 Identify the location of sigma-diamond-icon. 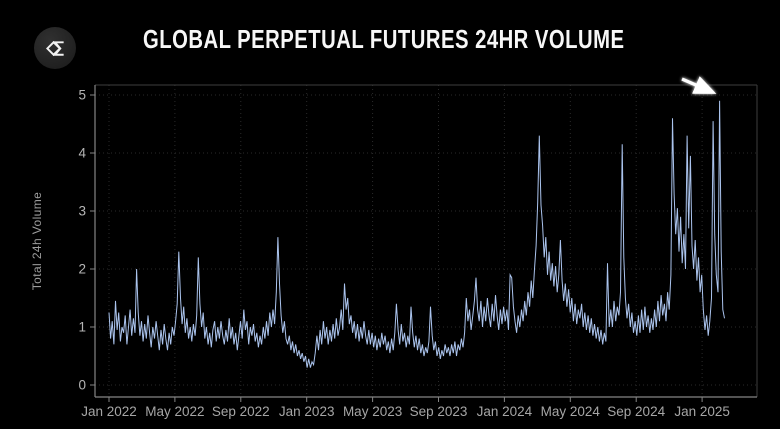
(54, 48).